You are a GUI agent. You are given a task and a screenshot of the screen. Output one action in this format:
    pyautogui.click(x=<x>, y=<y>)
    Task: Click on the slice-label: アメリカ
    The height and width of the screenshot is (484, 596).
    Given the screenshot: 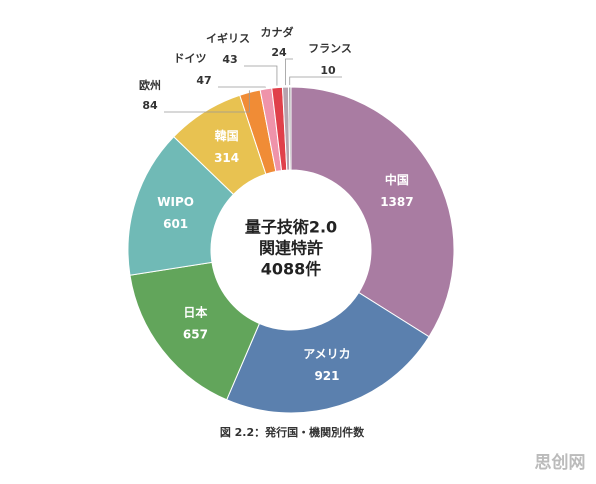 What is the action you would take?
    pyautogui.click(x=326, y=354)
    